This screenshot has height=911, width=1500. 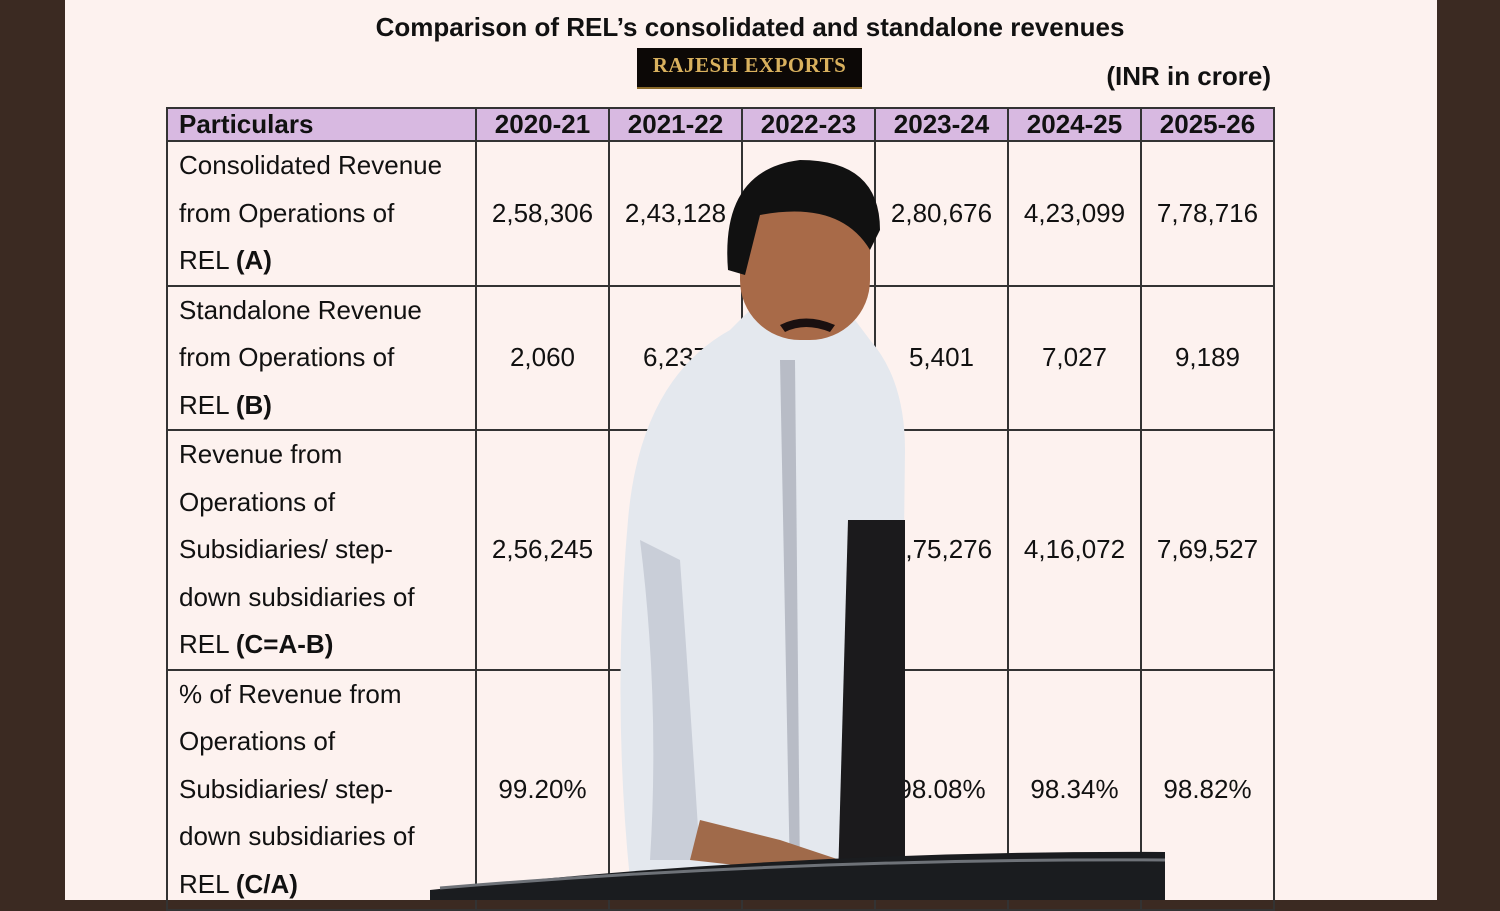 What do you see at coordinates (261, 454) in the screenshot?
I see `label-line: Revenue from` at bounding box center [261, 454].